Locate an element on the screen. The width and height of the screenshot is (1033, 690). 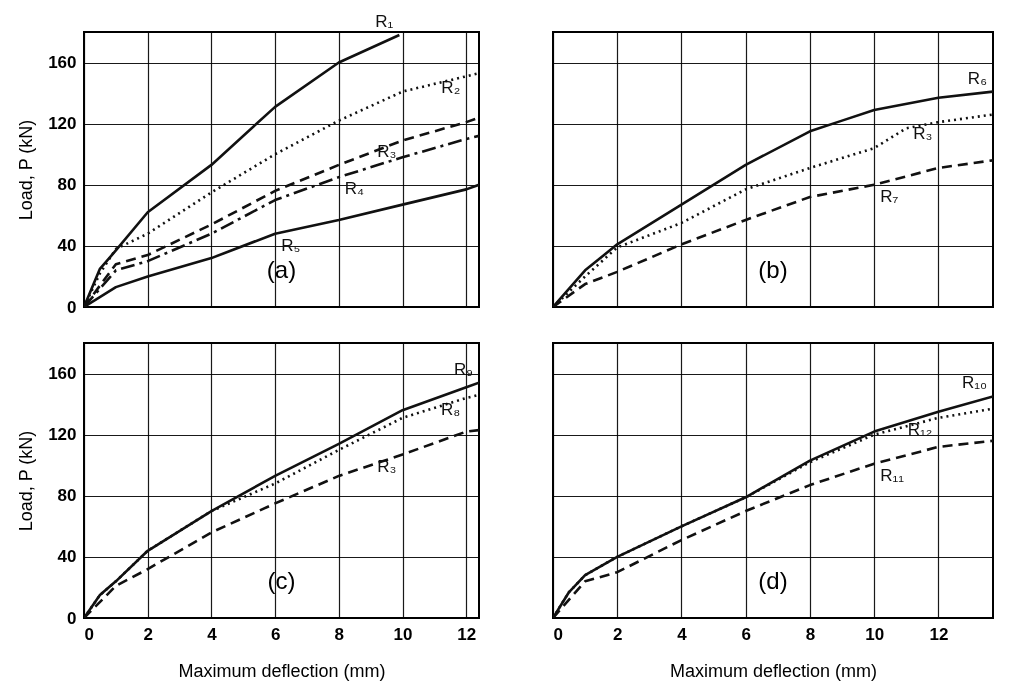
series-label: R₁ is located at coordinates (384, 22).